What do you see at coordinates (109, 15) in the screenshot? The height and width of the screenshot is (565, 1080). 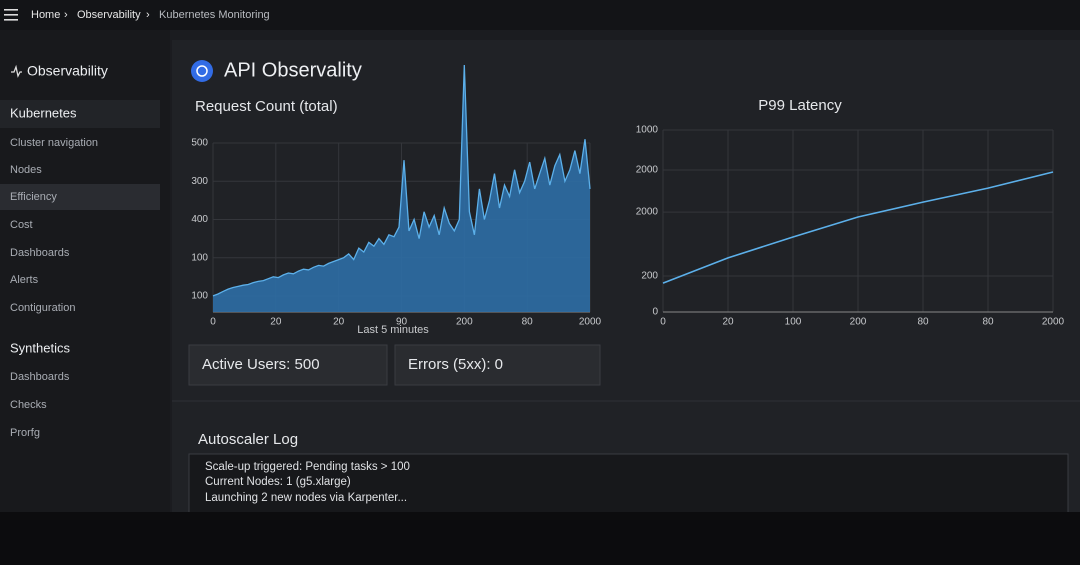 I see `breadcrumb-link: Observability` at bounding box center [109, 15].